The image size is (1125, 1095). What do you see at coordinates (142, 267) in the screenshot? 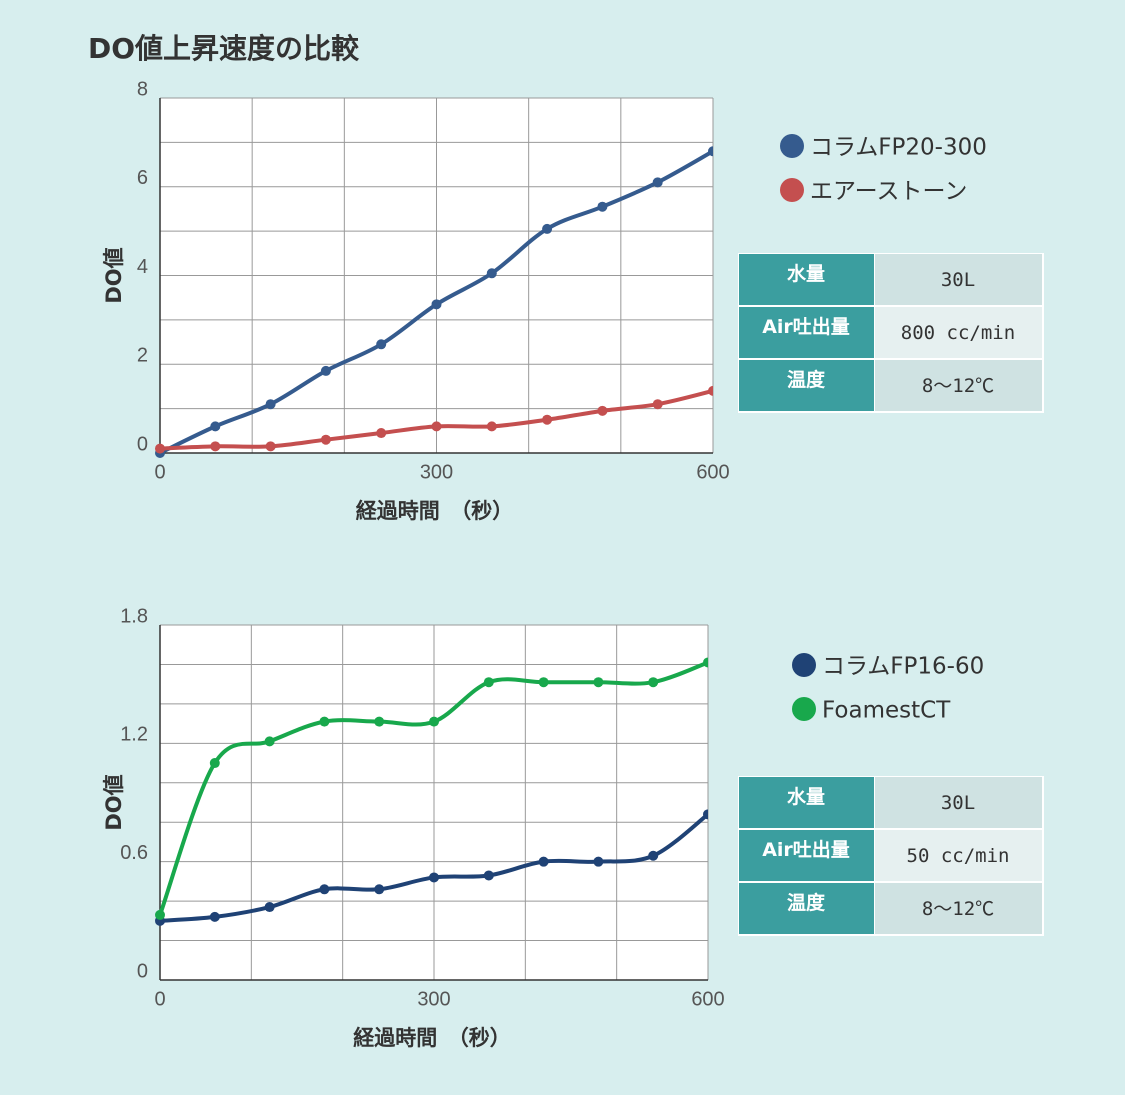
I see `y-tick-label: 4` at bounding box center [142, 267].